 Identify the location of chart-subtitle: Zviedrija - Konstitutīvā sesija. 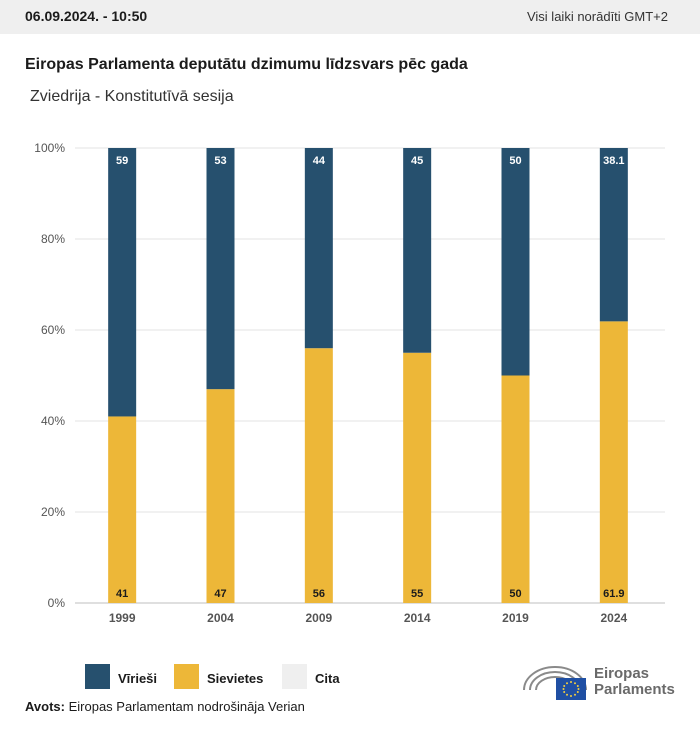
(132, 96).